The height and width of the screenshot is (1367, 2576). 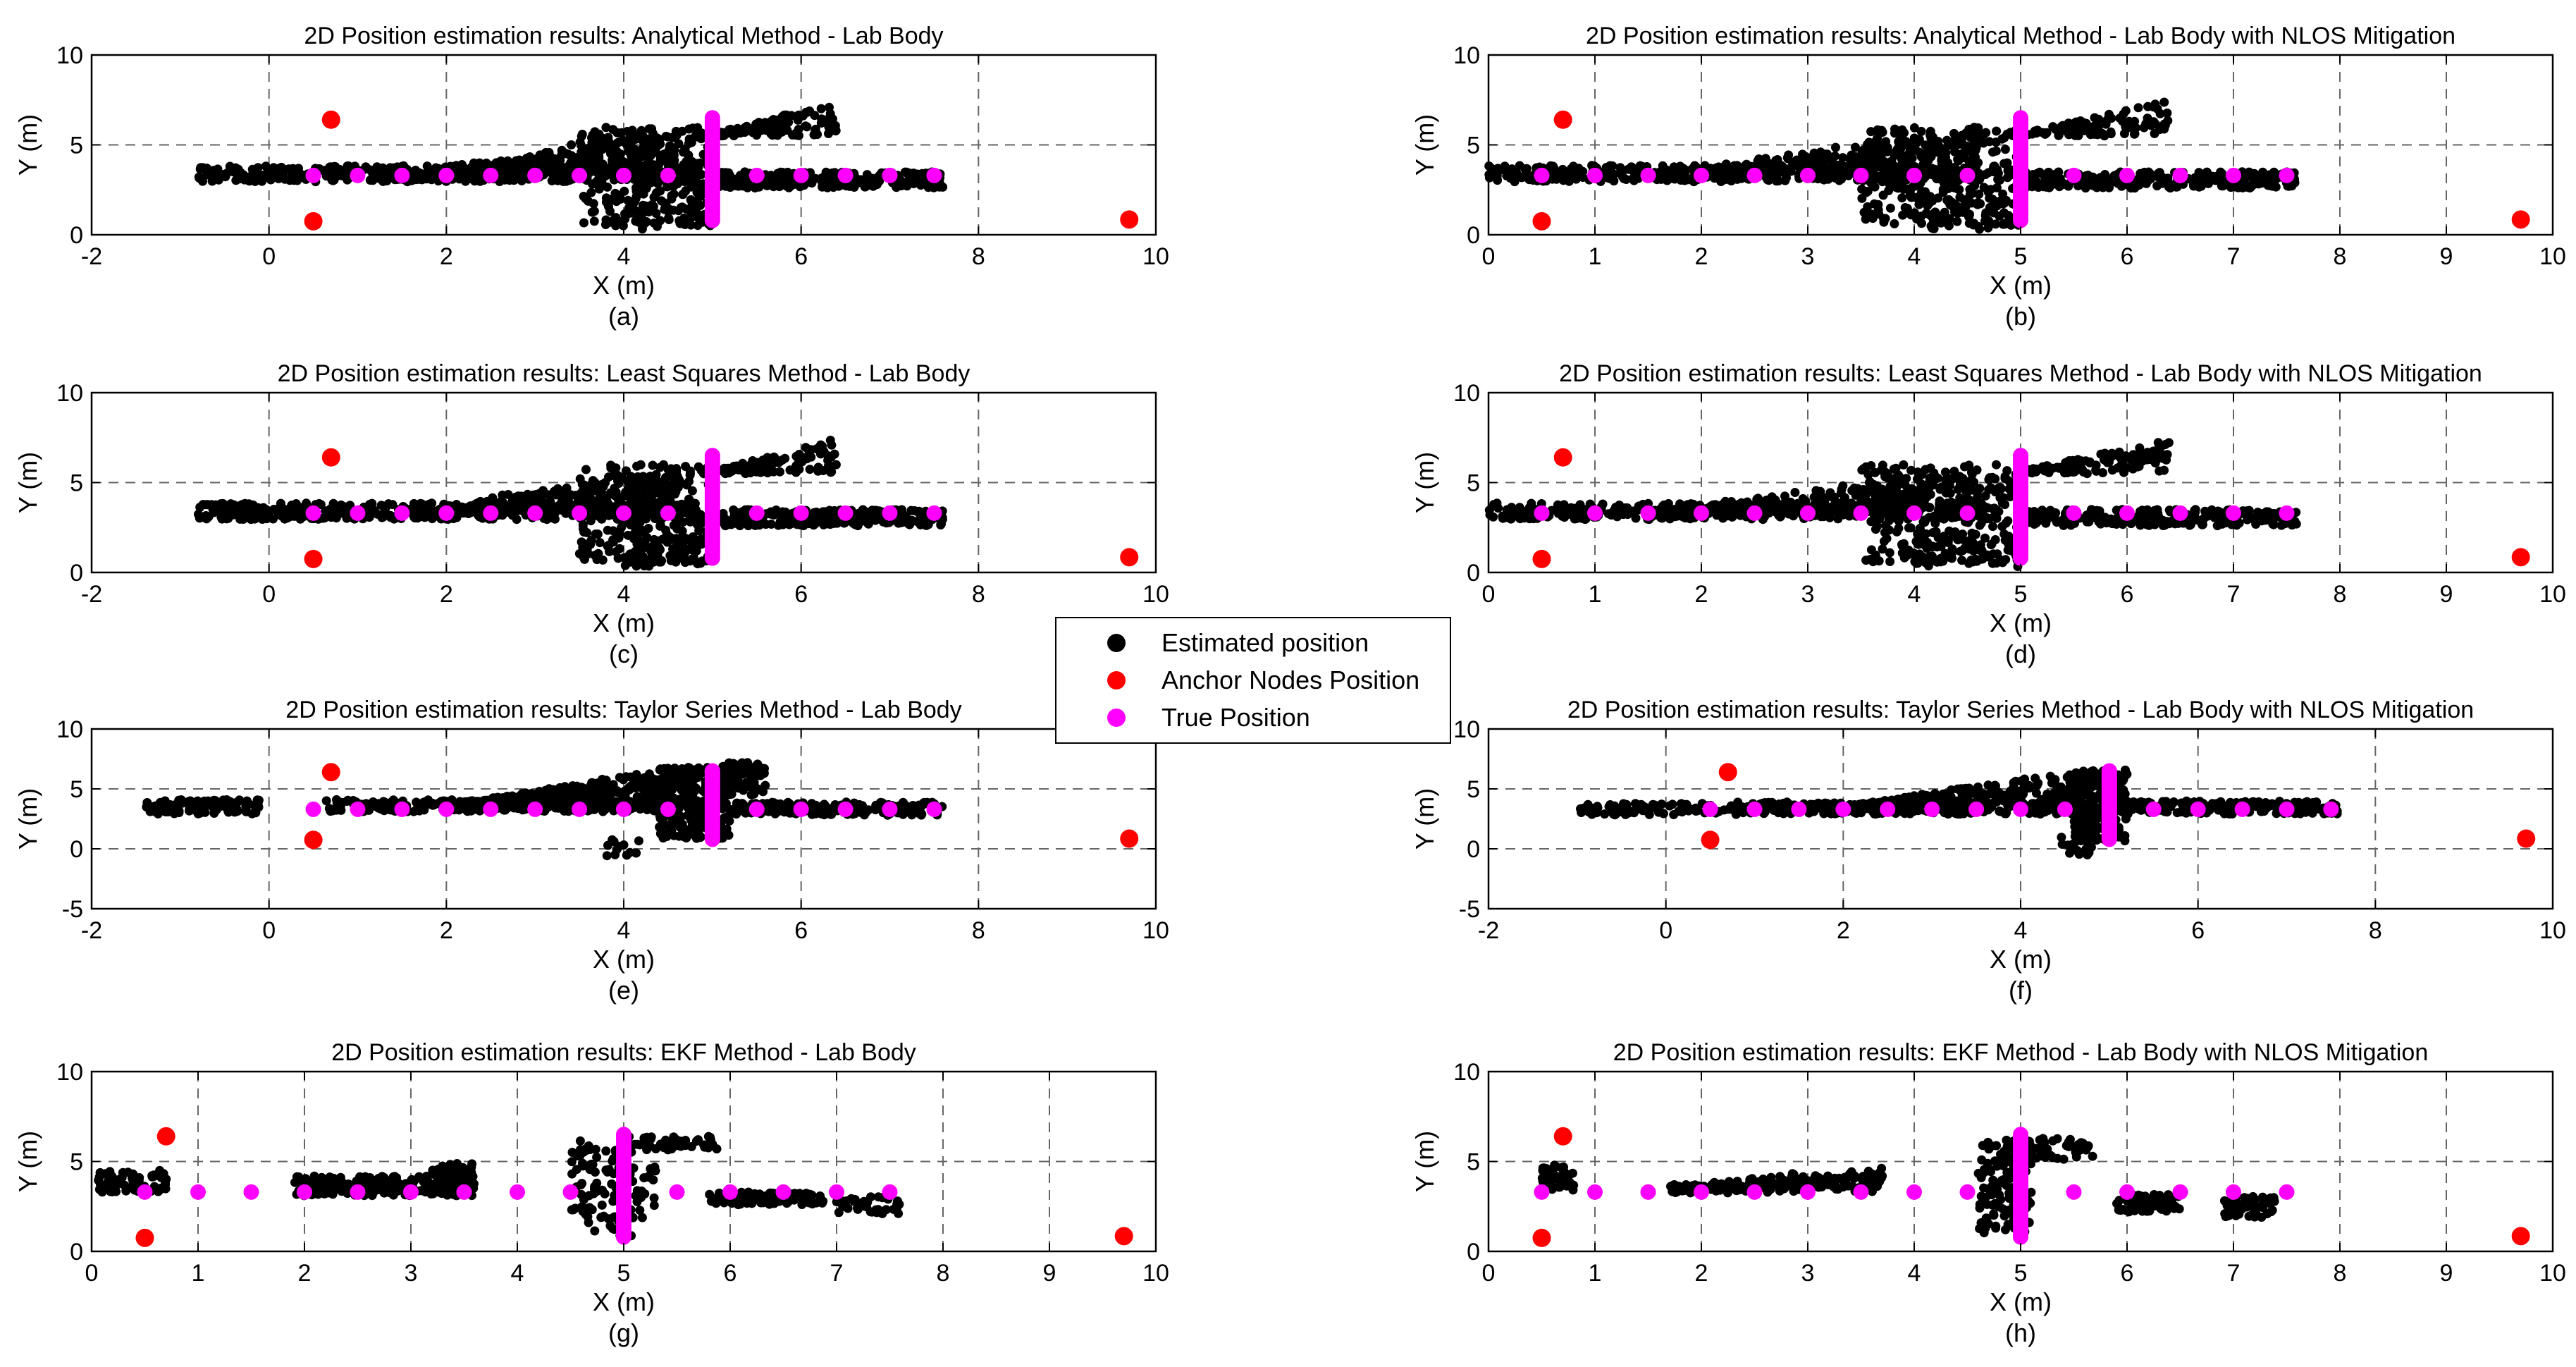 What do you see at coordinates (92, 594) in the screenshot?
I see `x-tick-label: -2` at bounding box center [92, 594].